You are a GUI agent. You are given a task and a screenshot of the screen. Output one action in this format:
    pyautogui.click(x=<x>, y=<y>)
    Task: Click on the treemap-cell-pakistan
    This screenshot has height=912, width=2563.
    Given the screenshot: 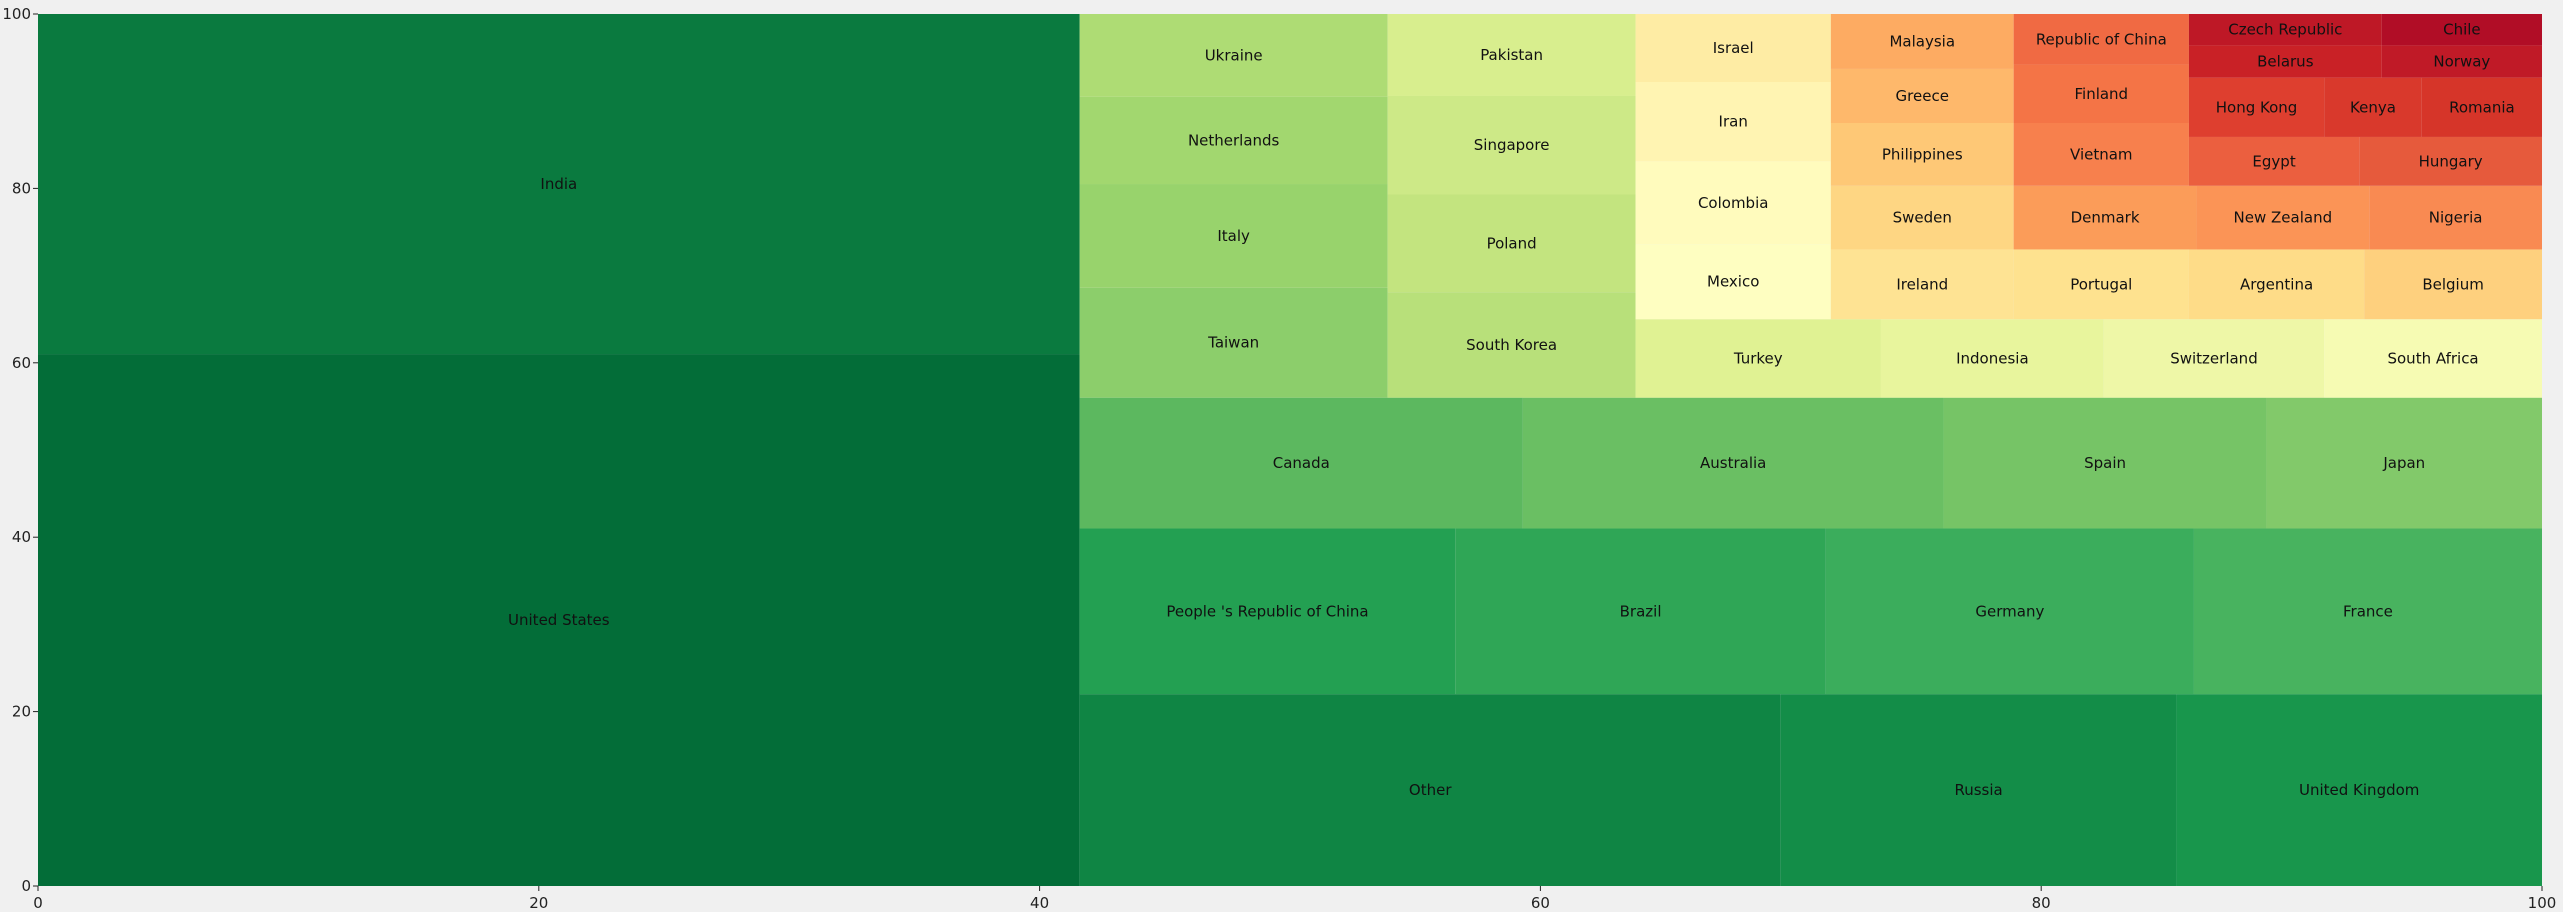 What is the action you would take?
    pyautogui.click(x=1511, y=55)
    